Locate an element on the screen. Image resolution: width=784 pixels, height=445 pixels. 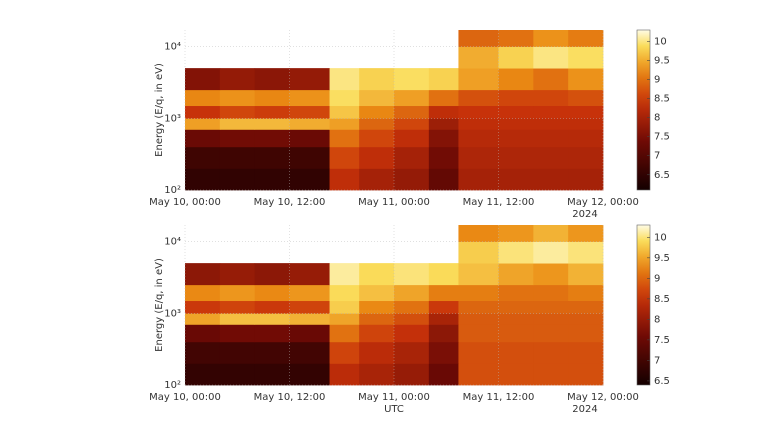
colorbar is located at coordinates (643, 305).